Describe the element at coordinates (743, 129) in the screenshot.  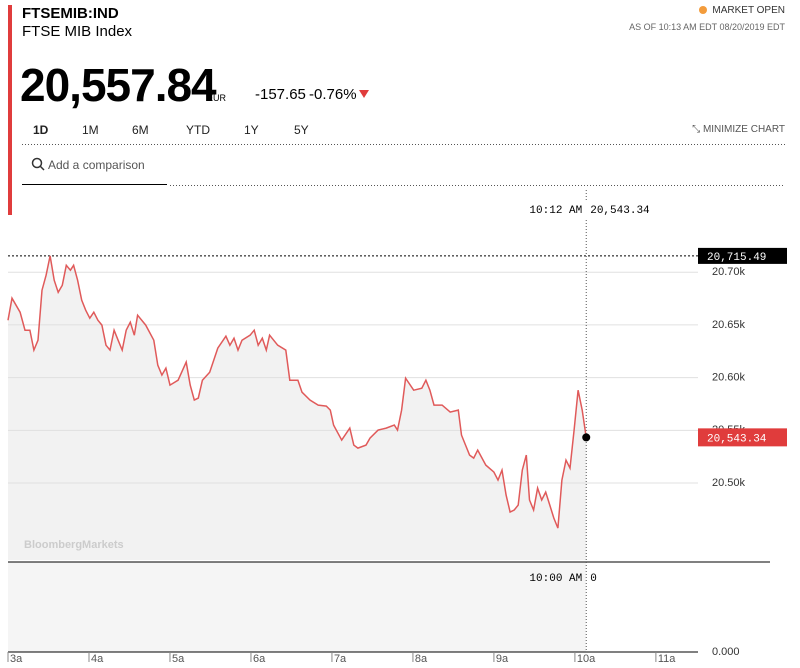
I see `minimize-text: MINIMIZE CHART` at that location.